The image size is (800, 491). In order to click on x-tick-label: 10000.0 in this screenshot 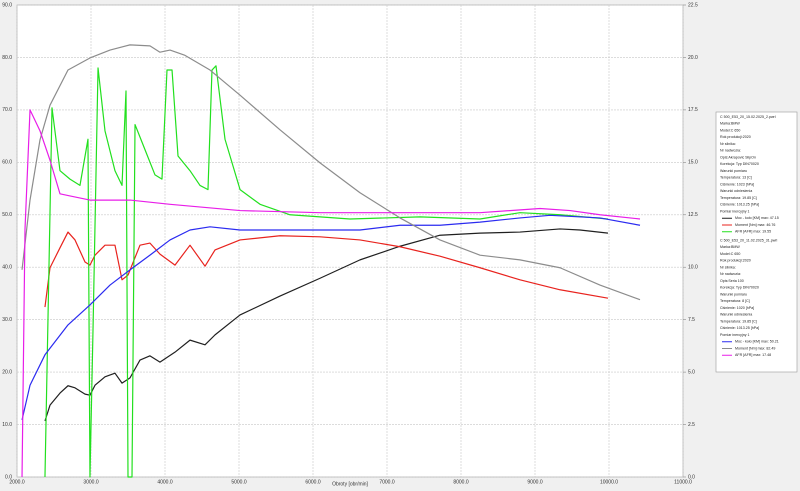, I will do `click(609, 482)`.